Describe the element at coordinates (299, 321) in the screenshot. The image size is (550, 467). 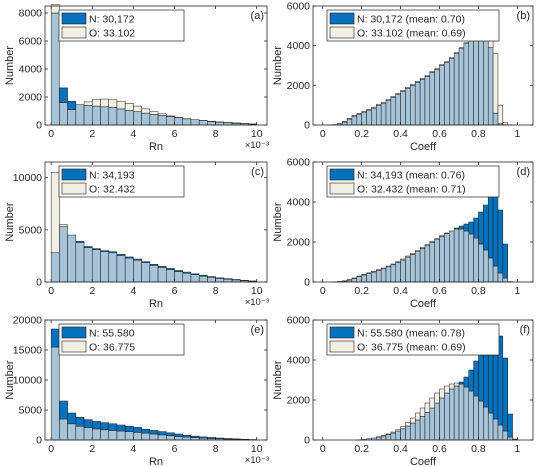
I see `y-tick-label: 6000` at that location.